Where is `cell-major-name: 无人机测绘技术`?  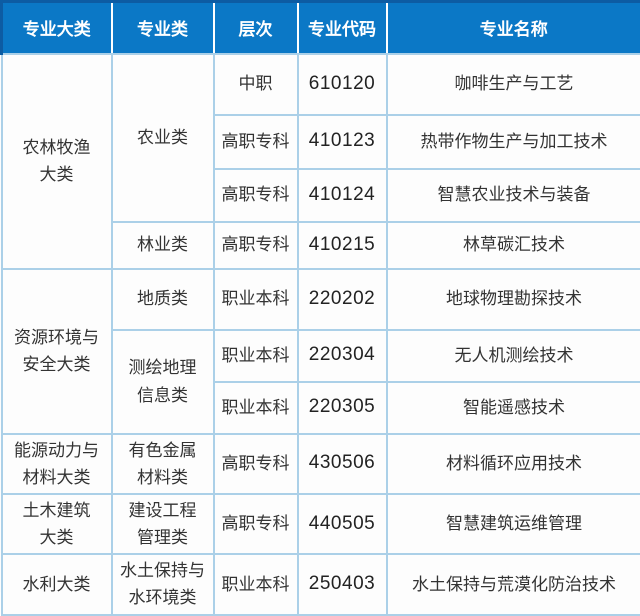
cell-major-name: 无人机测绘技术 is located at coordinates (513, 356).